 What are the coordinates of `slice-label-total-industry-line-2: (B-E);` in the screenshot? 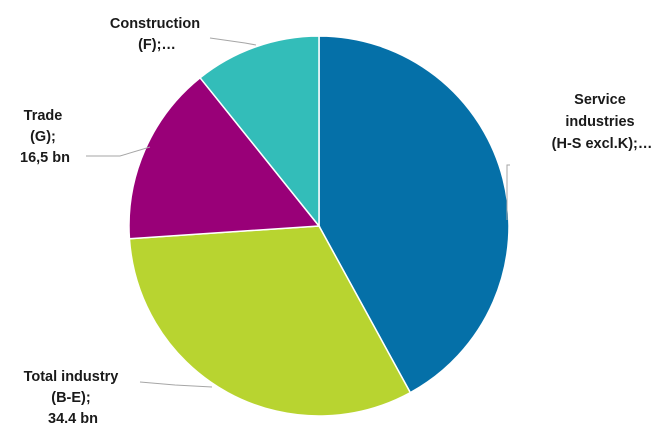 It's located at (70, 398).